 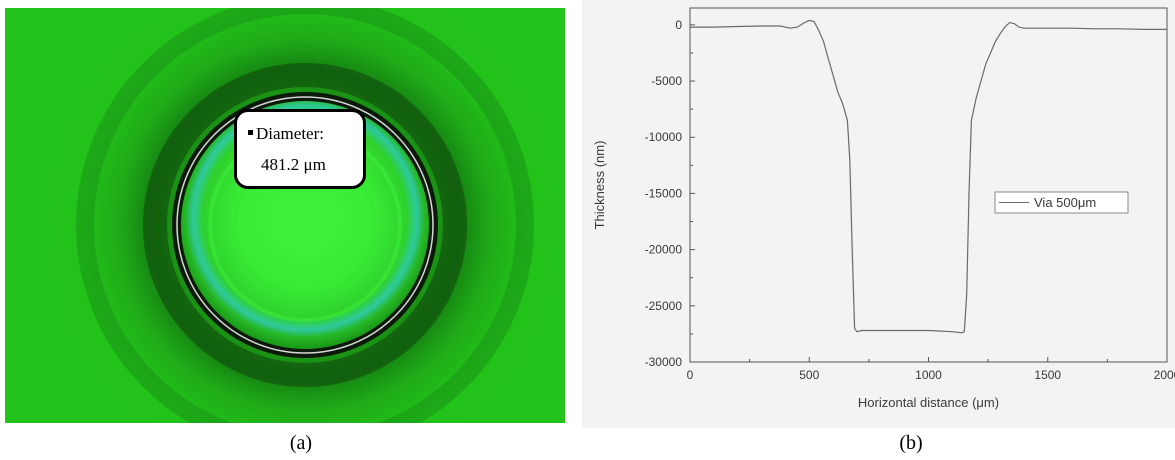 What do you see at coordinates (664, 306) in the screenshot?
I see `y-tick-label: -25000` at bounding box center [664, 306].